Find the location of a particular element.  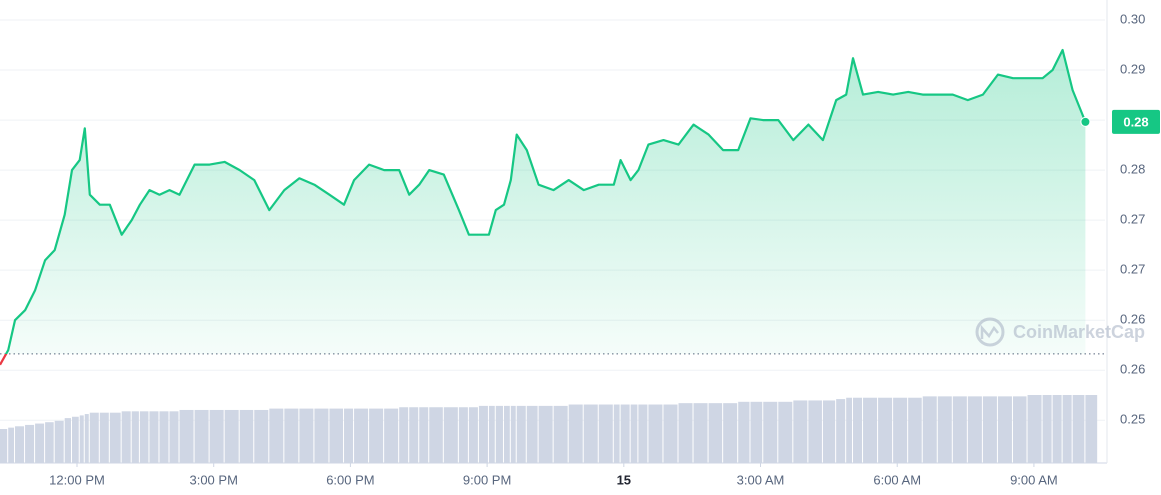

watermark: CoinMarketCap is located at coordinates (1060, 332).